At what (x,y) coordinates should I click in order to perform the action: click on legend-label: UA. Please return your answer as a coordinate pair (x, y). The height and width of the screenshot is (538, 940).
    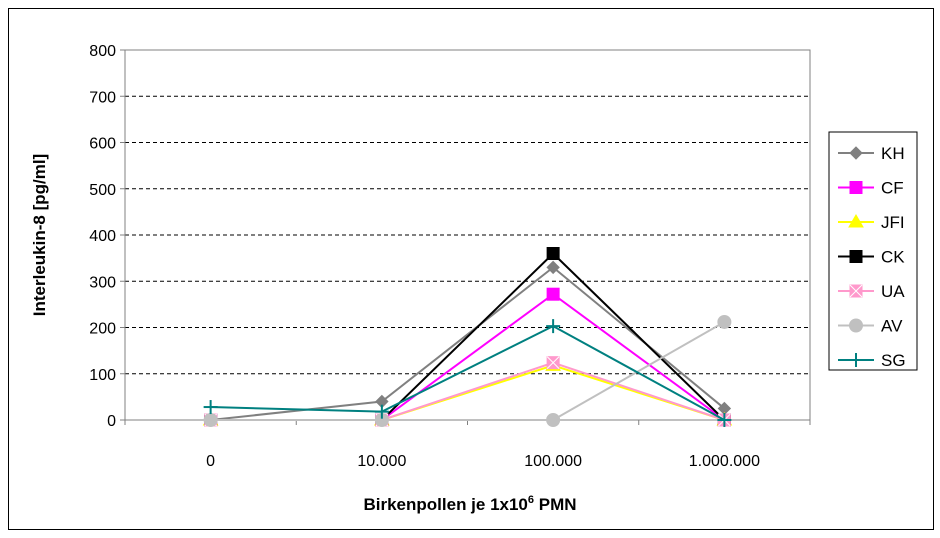
    Looking at the image, I should click on (893, 291).